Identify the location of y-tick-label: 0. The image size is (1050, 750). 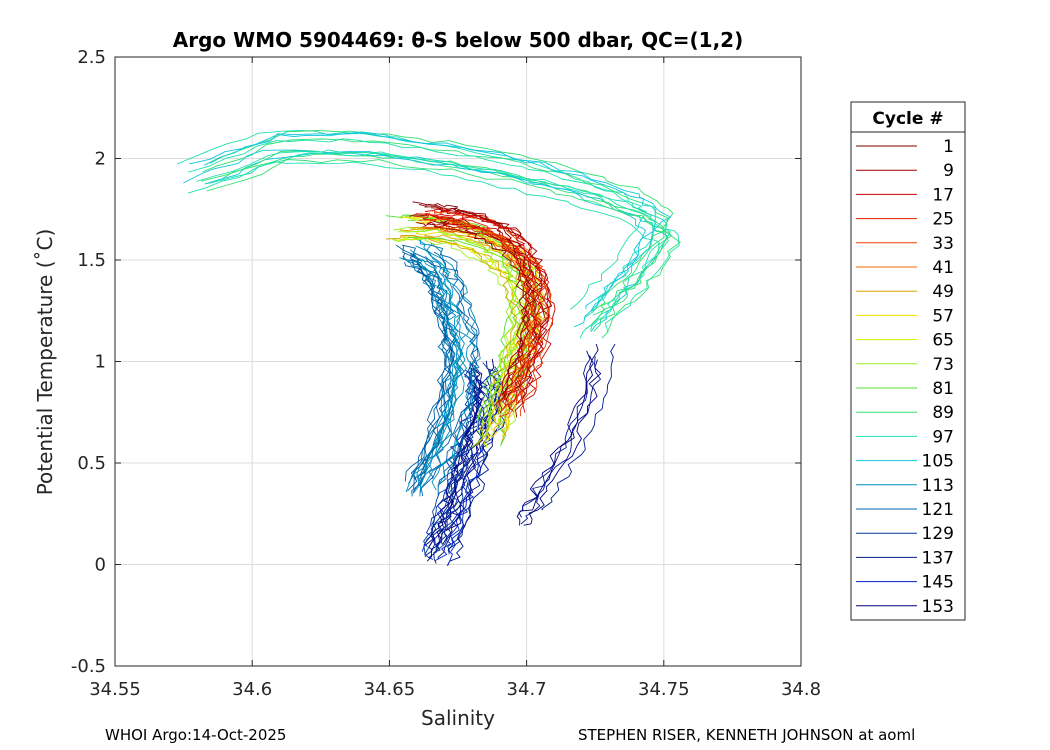
(100, 565).